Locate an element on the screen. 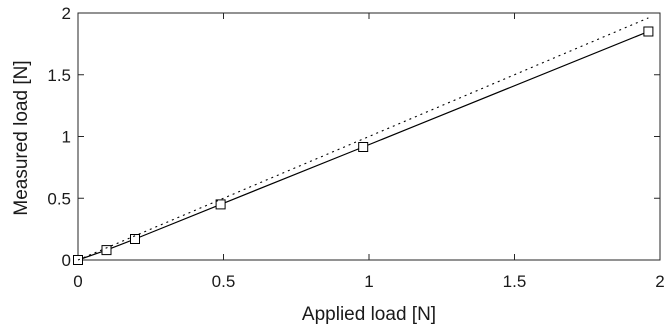 The image size is (664, 331). y-tick-label: 2 is located at coordinates (66, 13).